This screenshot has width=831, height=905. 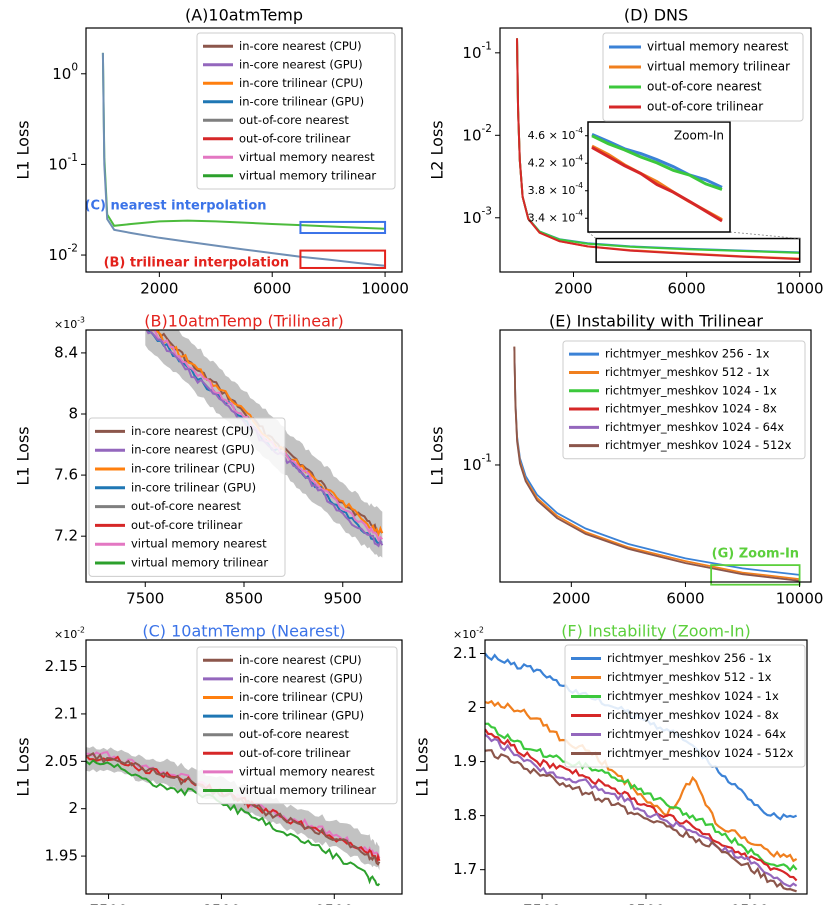 What do you see at coordinates (437, 149) in the screenshot?
I see `y-axis-label: L2 Loss` at bounding box center [437, 149].